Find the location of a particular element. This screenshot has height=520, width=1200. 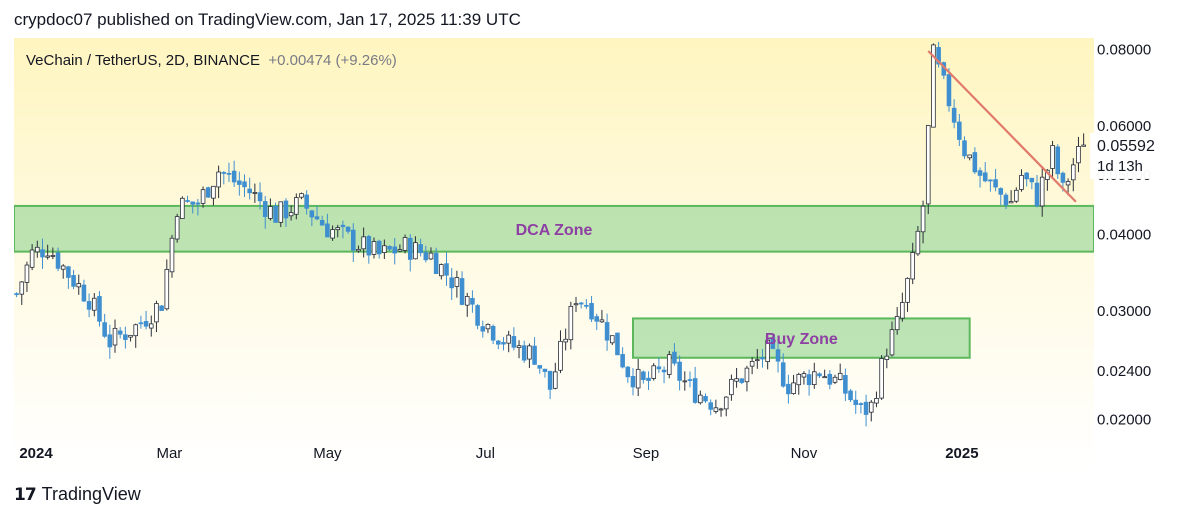

trendline is located at coordinates (1002, 126).